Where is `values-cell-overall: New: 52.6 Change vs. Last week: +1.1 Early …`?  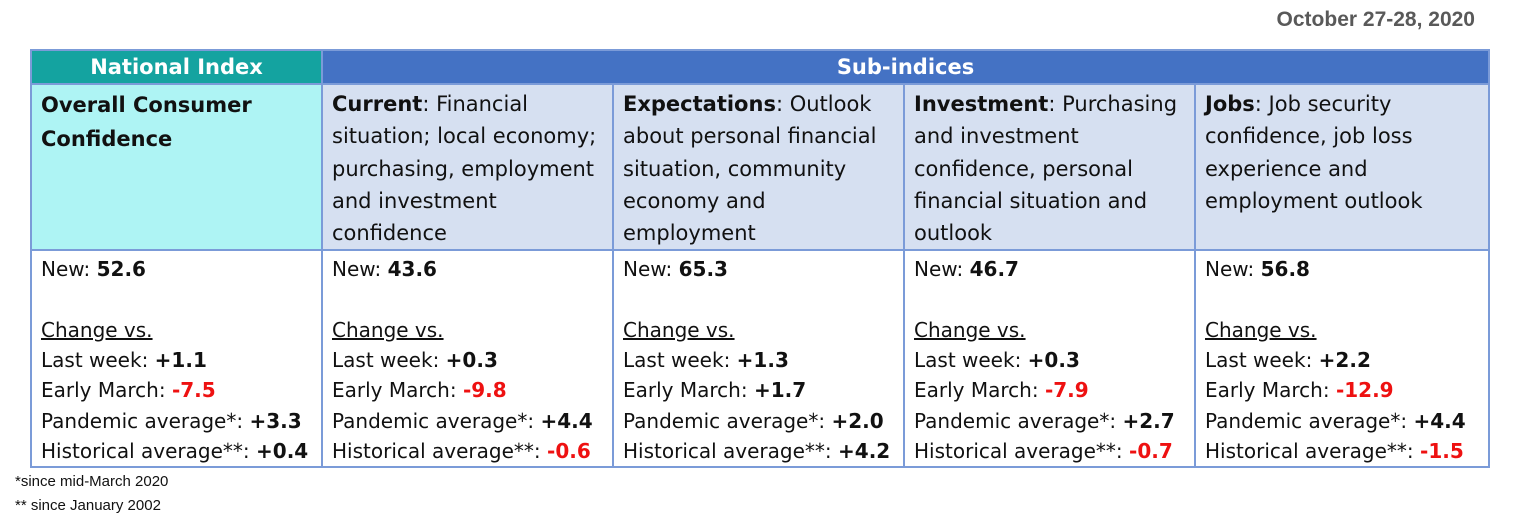
values-cell-overall: New: 52.6 Change vs. Last week: +1.1 Early … is located at coordinates (176, 359).